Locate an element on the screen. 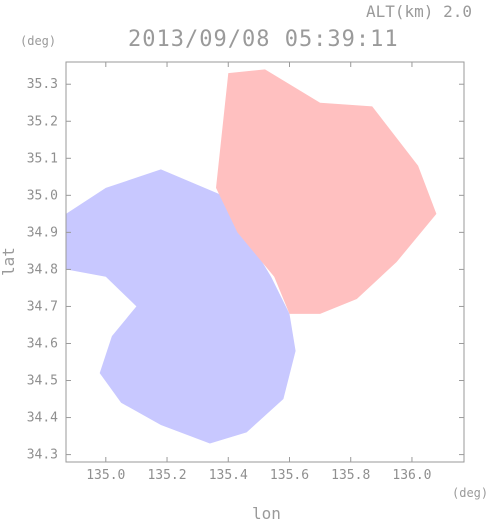 This screenshot has width=491, height=523. x-unit-label: (deg) is located at coordinates (470, 493).